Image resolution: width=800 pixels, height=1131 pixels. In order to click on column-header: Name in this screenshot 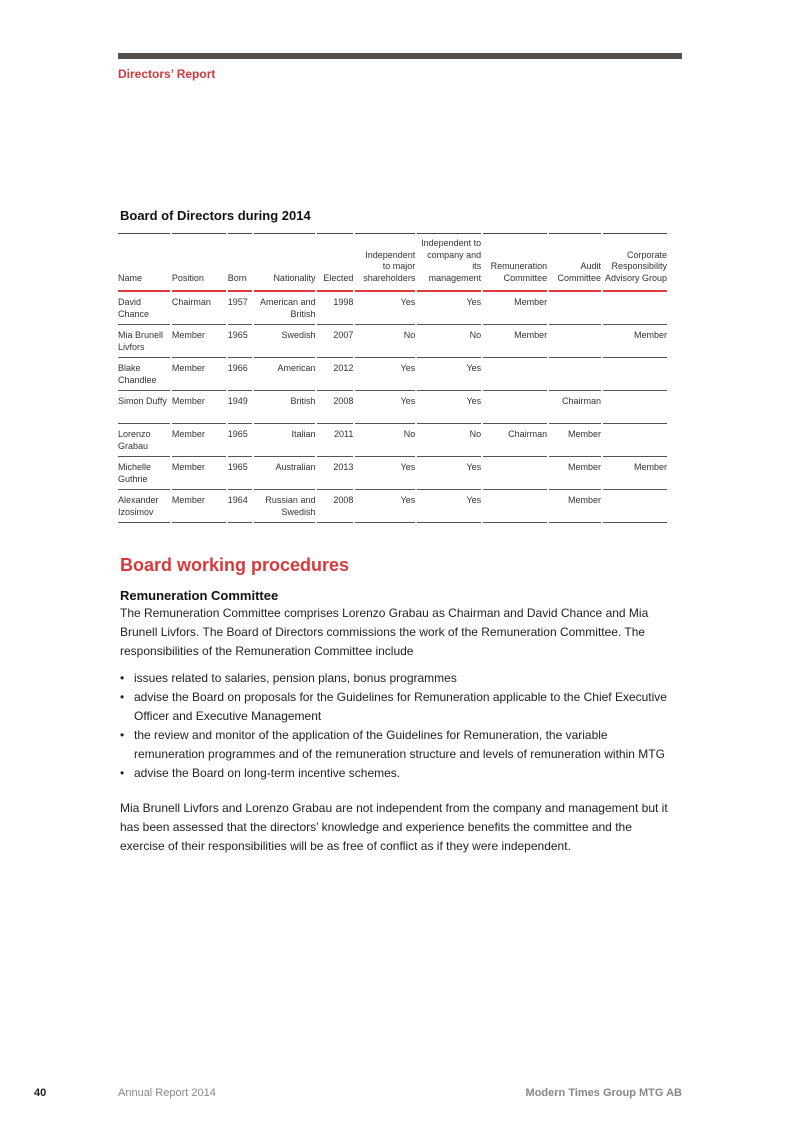, I will do `click(144, 262)`.